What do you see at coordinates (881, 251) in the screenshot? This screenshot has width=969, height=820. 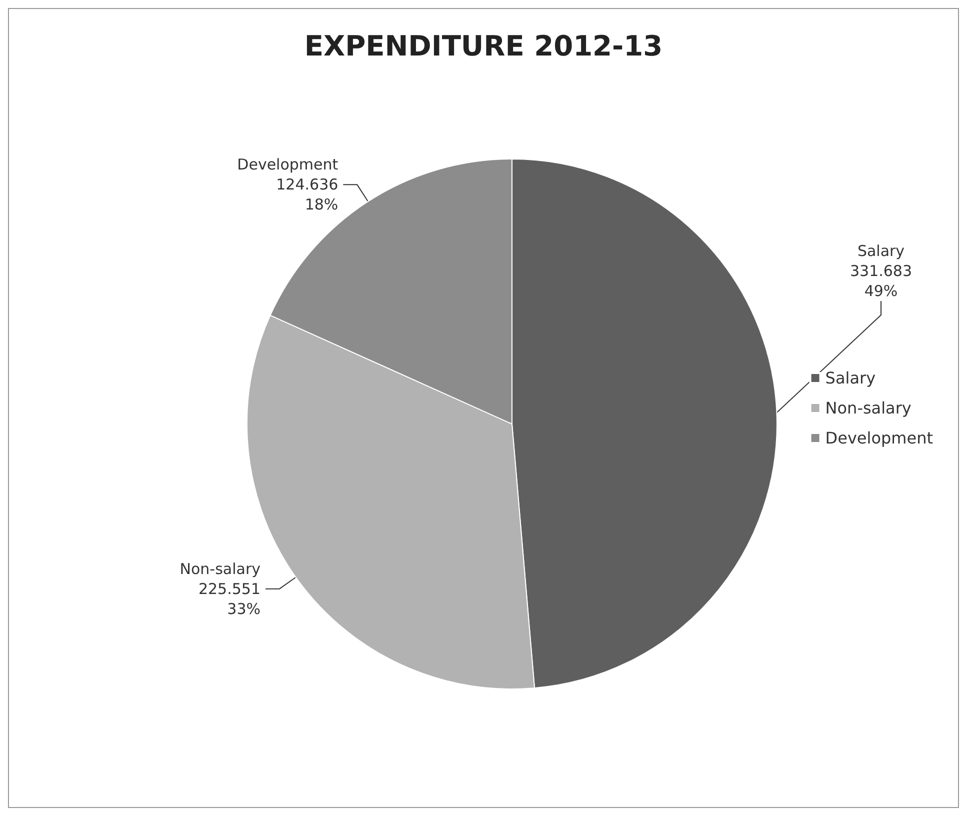 I see `slice-label: Salary` at bounding box center [881, 251].